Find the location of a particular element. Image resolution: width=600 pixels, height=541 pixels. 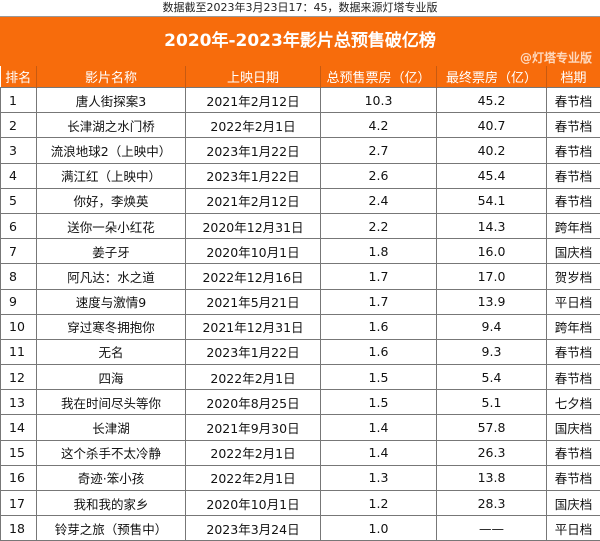

title-bar: 2020年-2023年影片总预售破亿榜 @灯塔专业版 is located at coordinates (300, 41).